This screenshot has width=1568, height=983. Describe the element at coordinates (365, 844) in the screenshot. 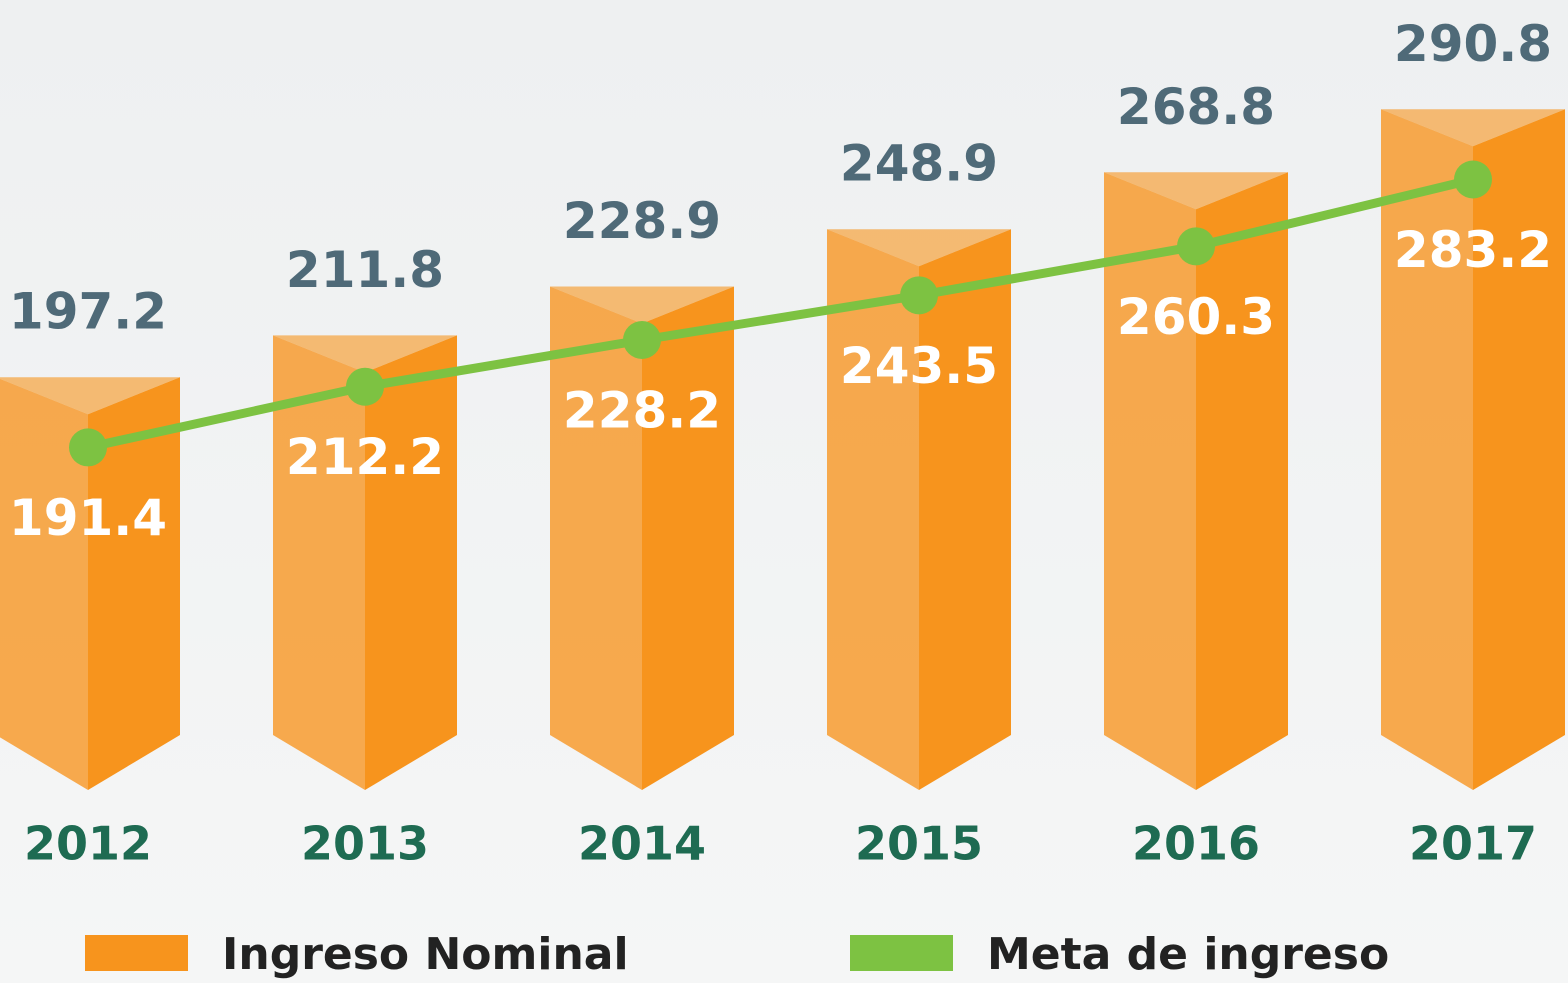

I see `x-tick-label: 2013` at that location.